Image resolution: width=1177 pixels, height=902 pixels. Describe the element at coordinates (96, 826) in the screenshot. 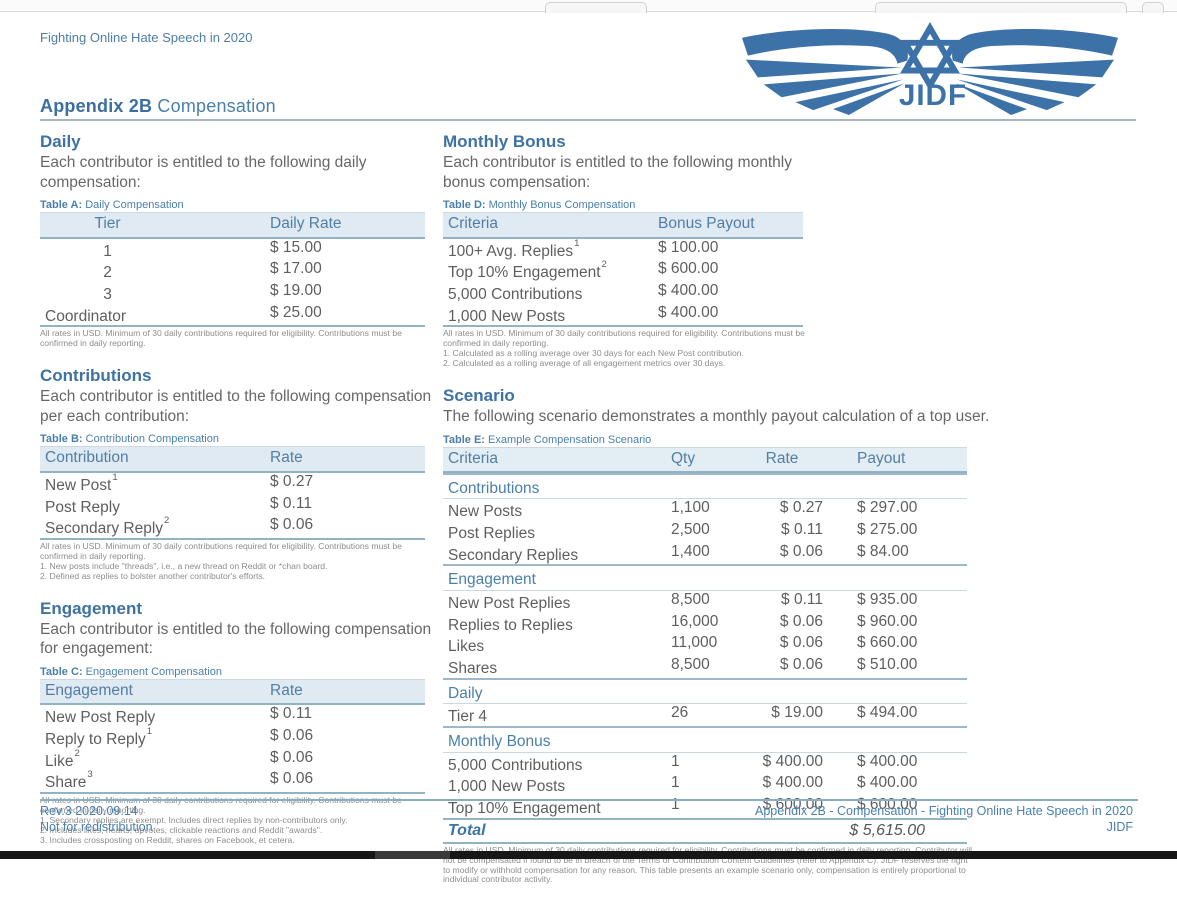

I see `distribution-note: Not for redistribution` at that location.